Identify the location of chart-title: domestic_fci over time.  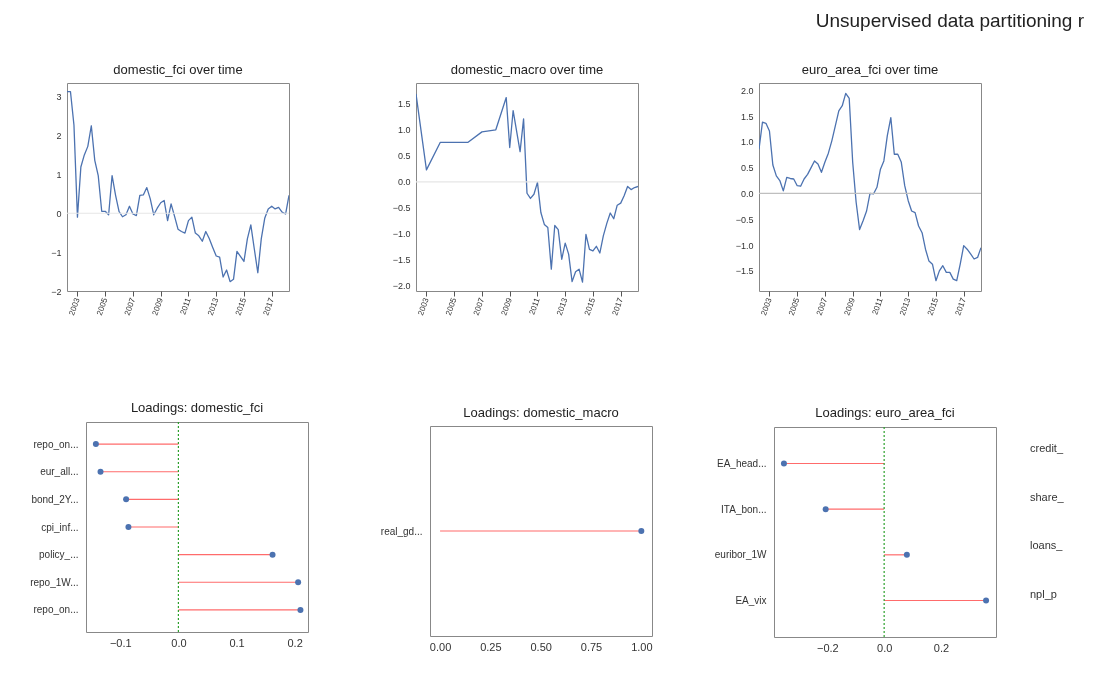
(178, 69).